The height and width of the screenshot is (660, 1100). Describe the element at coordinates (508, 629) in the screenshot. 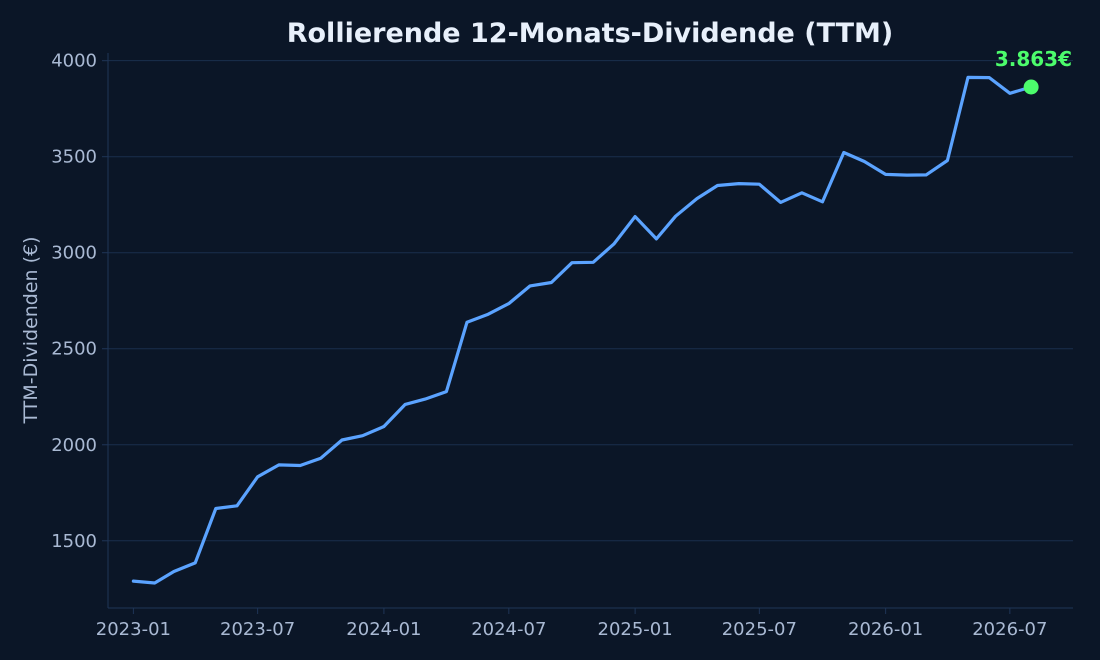

I see `x-tick-label-2024-07: 2024-07` at that location.